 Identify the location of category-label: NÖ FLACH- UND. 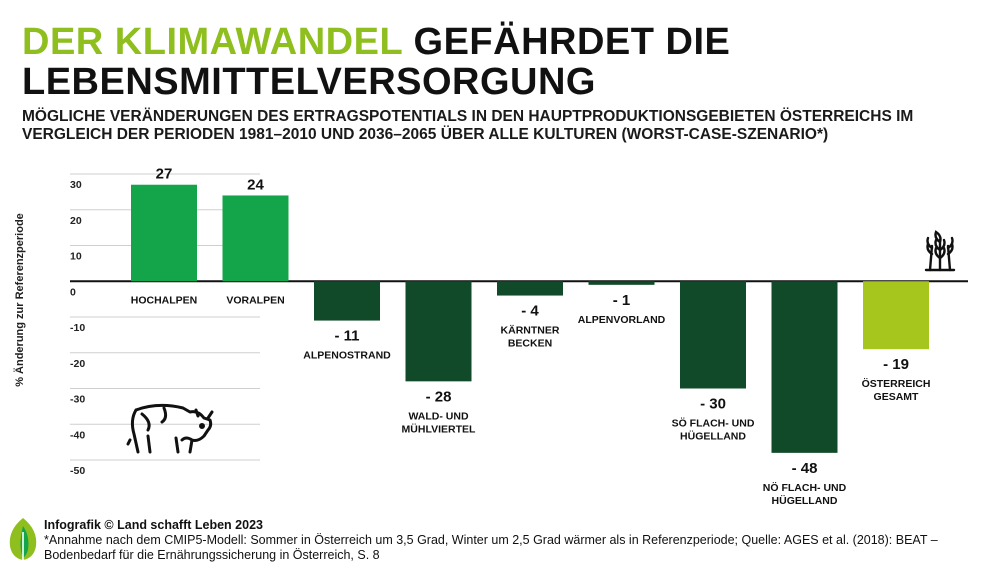
(805, 487).